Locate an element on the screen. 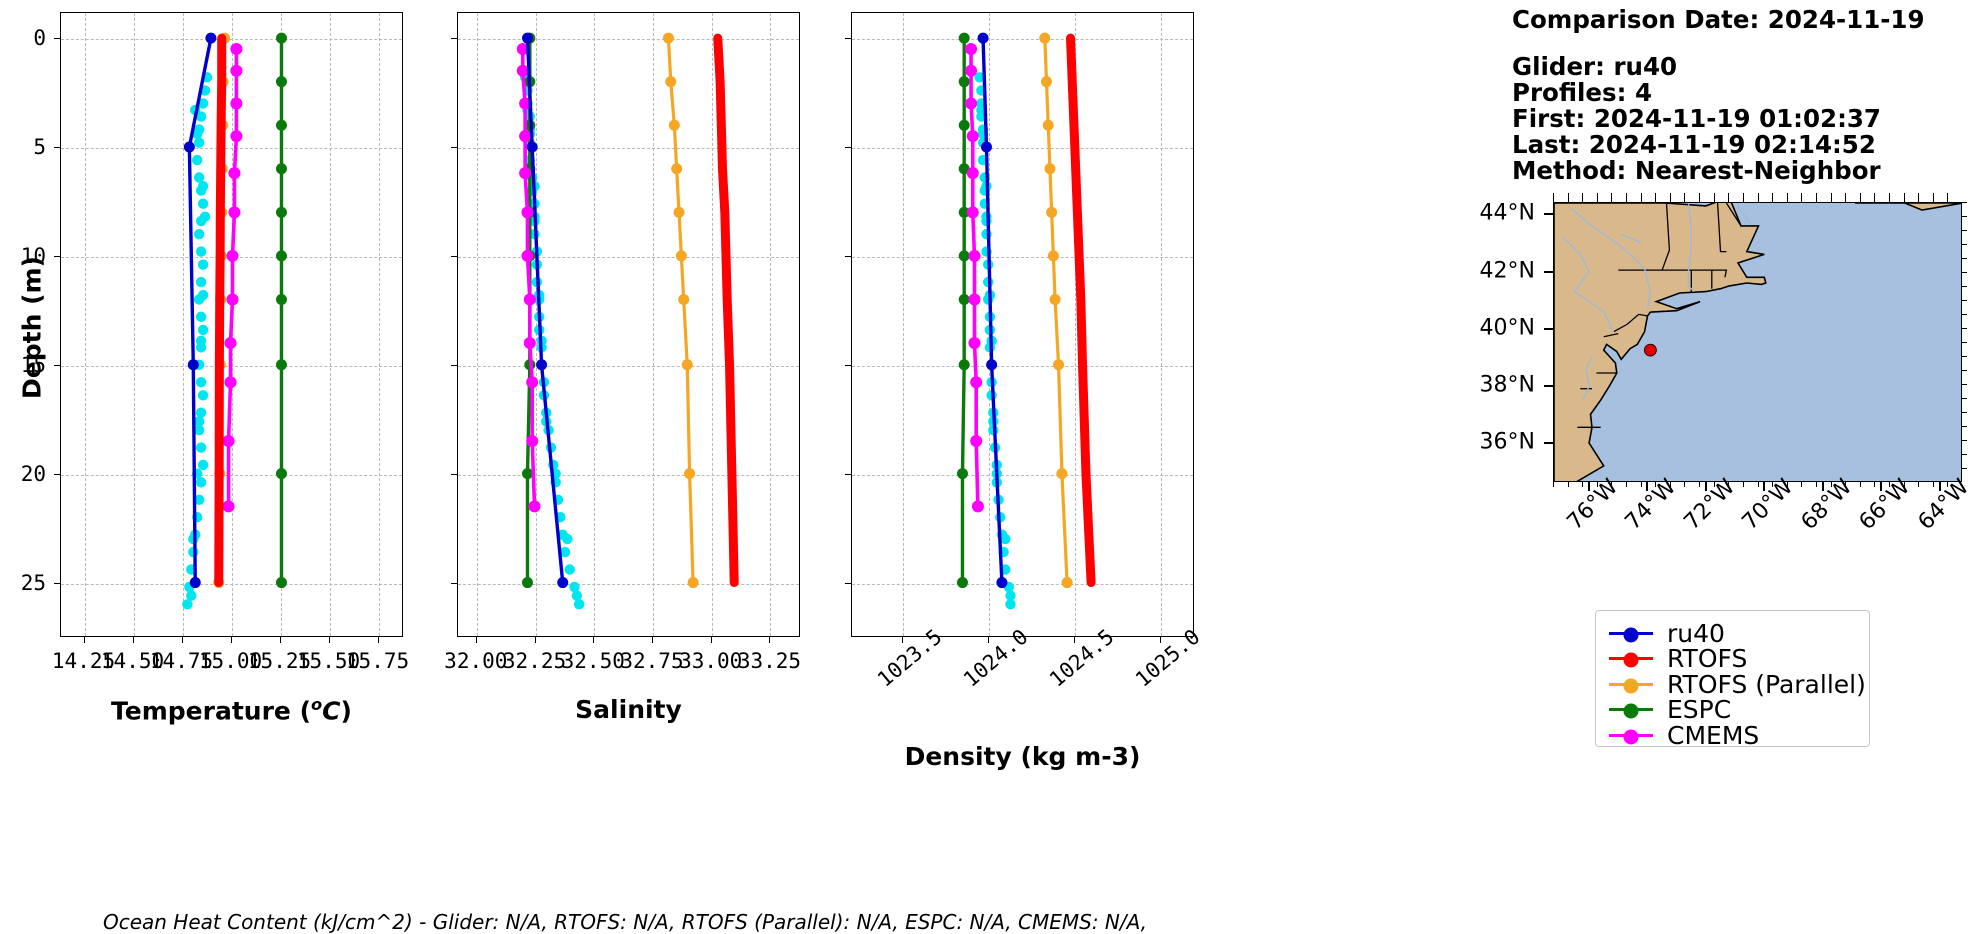  legend-item-rtofs: RTOFS is located at coordinates (1678, 658).